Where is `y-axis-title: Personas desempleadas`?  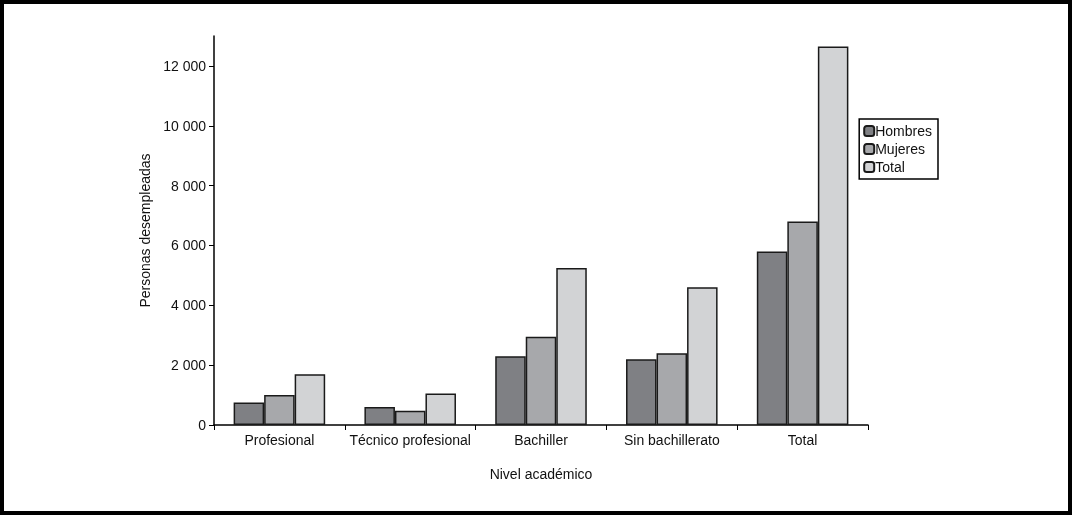 y-axis-title: Personas desempleadas is located at coordinates (145, 230).